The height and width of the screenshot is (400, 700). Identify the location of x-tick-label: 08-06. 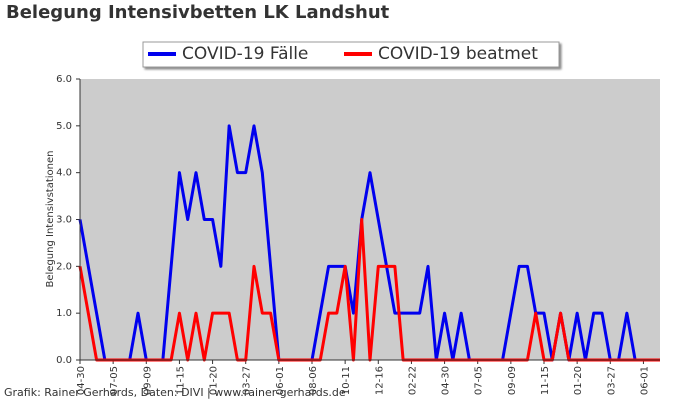
(313, 380).